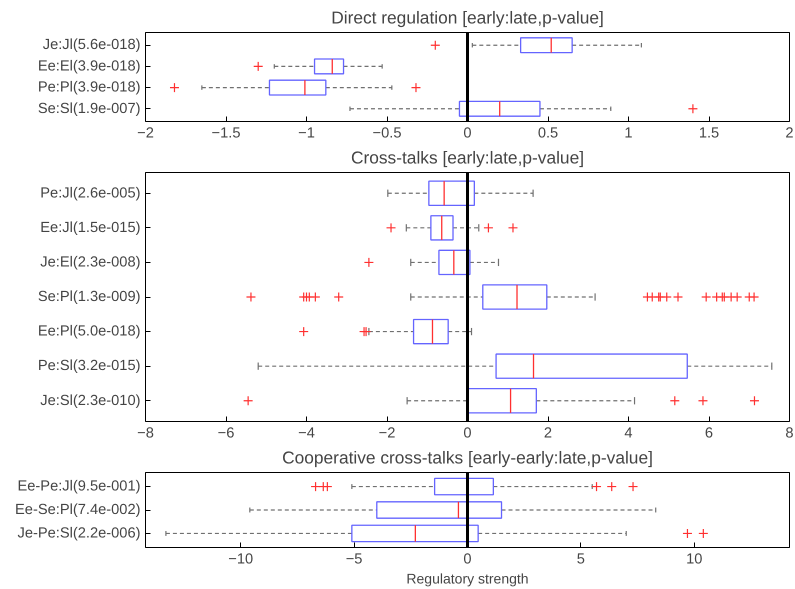  Describe the element at coordinates (628, 434) in the screenshot. I see `x-tick-label: 4` at that location.